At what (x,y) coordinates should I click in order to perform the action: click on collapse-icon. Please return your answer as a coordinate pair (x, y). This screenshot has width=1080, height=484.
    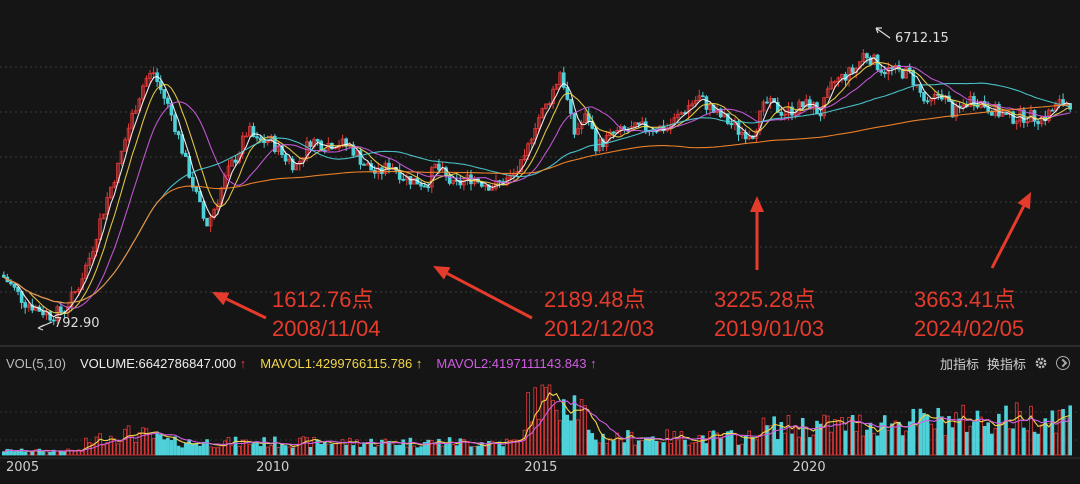
    Looking at the image, I should click on (1063, 363).